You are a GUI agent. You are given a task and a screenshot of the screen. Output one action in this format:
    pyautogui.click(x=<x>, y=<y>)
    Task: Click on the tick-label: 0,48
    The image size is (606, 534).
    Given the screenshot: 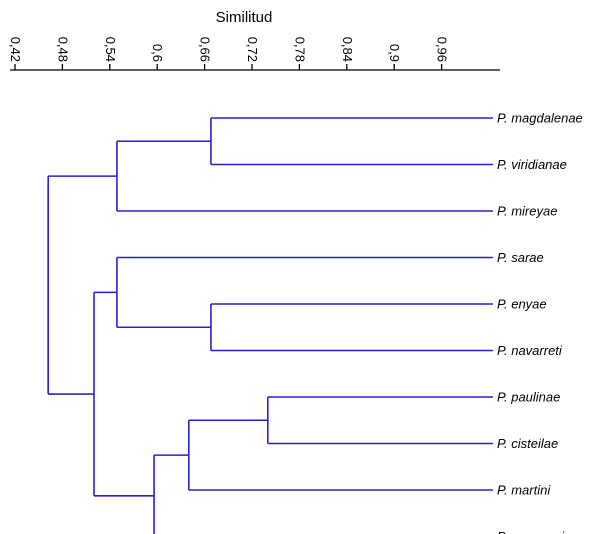 What is the action you would take?
    pyautogui.click(x=62, y=49)
    